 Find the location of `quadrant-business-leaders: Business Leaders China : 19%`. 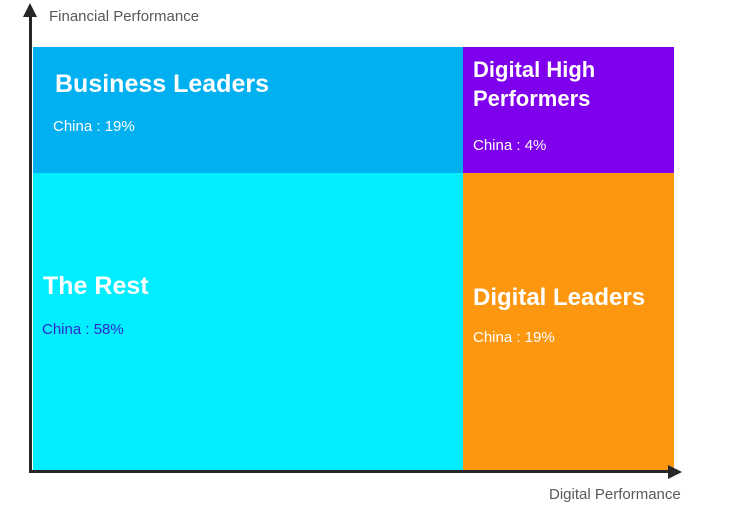

quadrant-business-leaders: Business Leaders China : 19% is located at coordinates (248, 110).